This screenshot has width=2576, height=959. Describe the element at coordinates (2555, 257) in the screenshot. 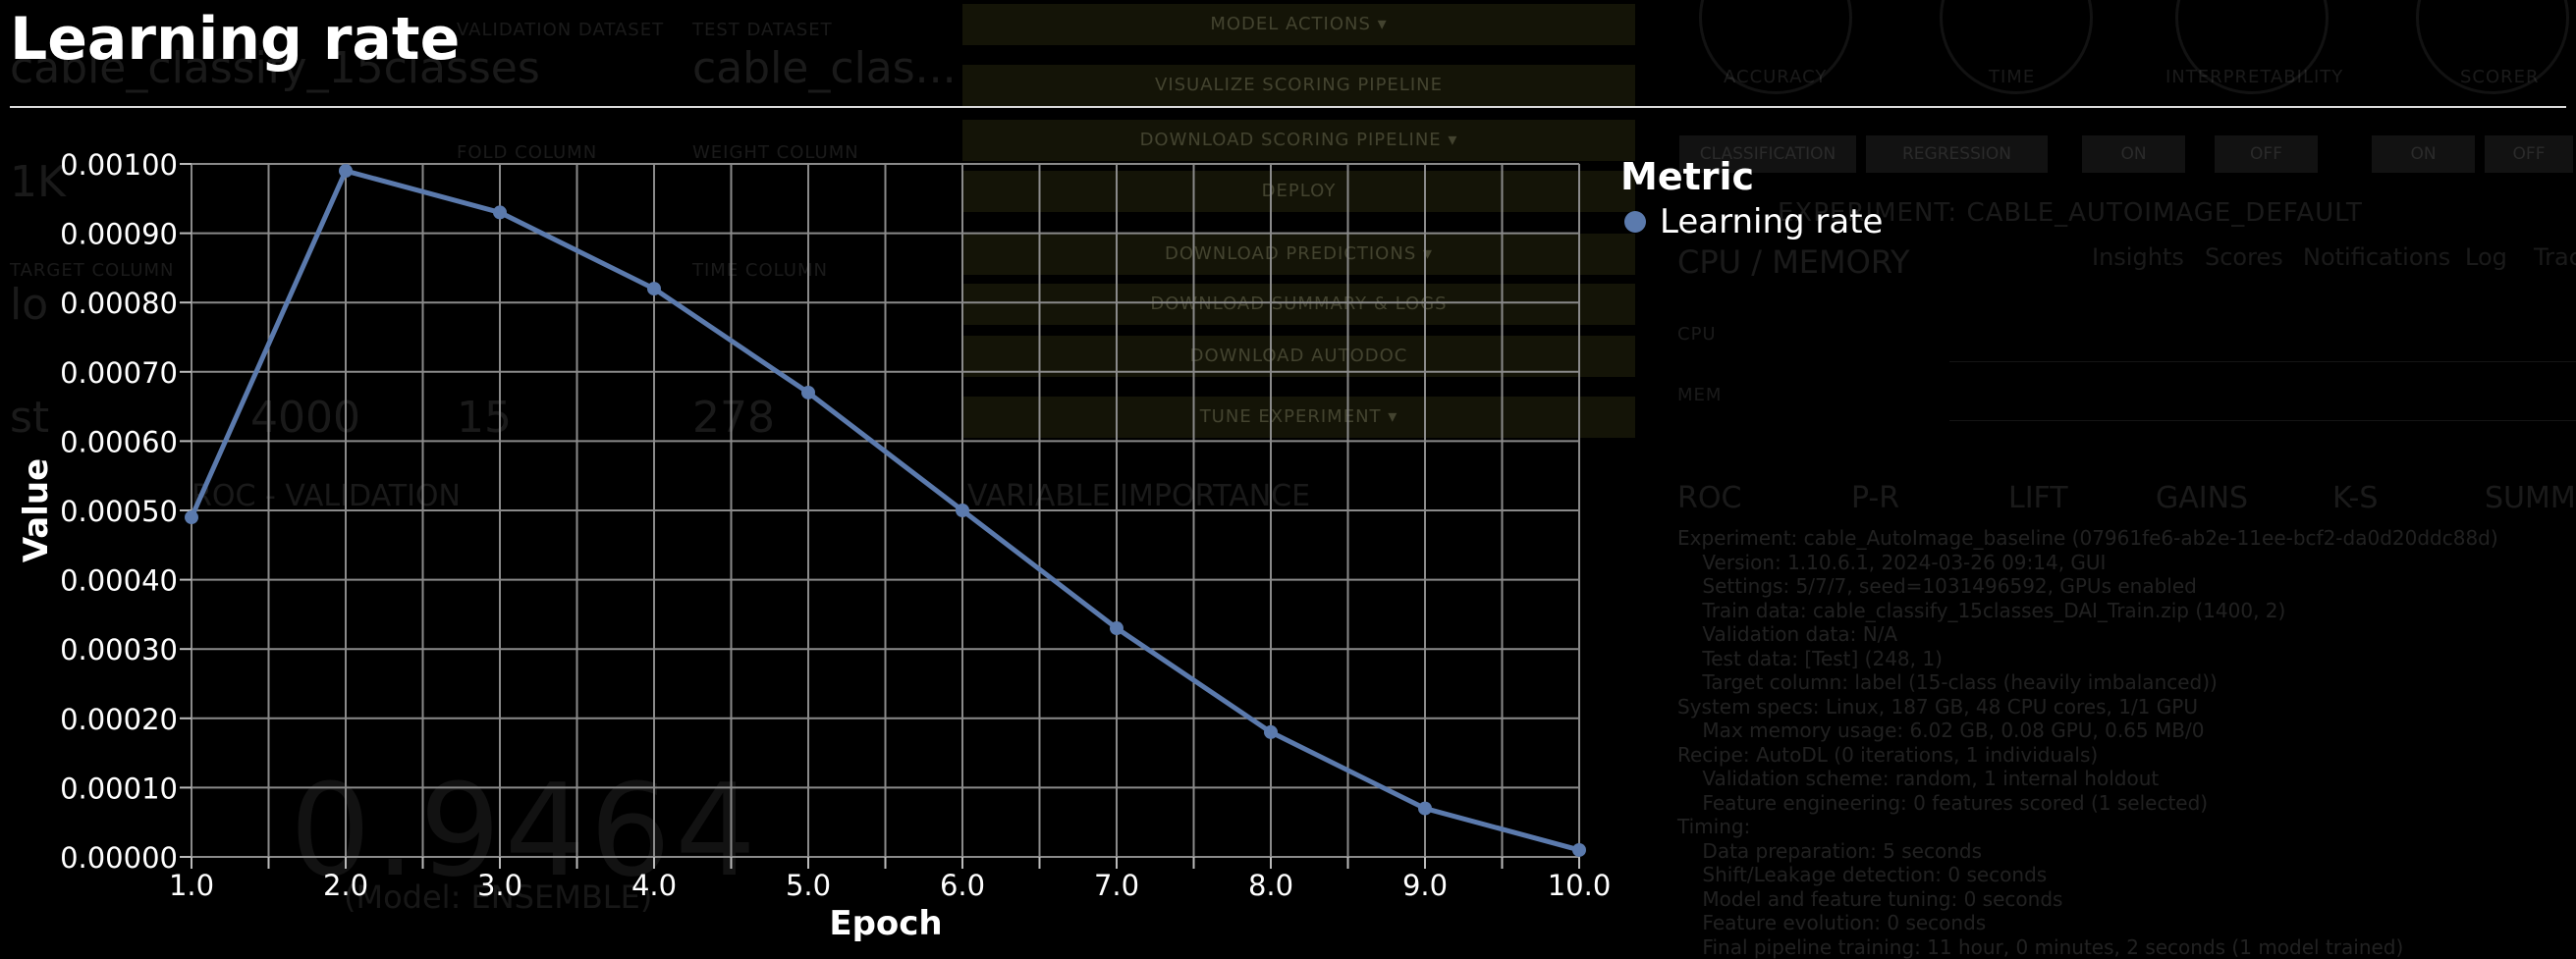

I see `tab-trace: Trace` at that location.